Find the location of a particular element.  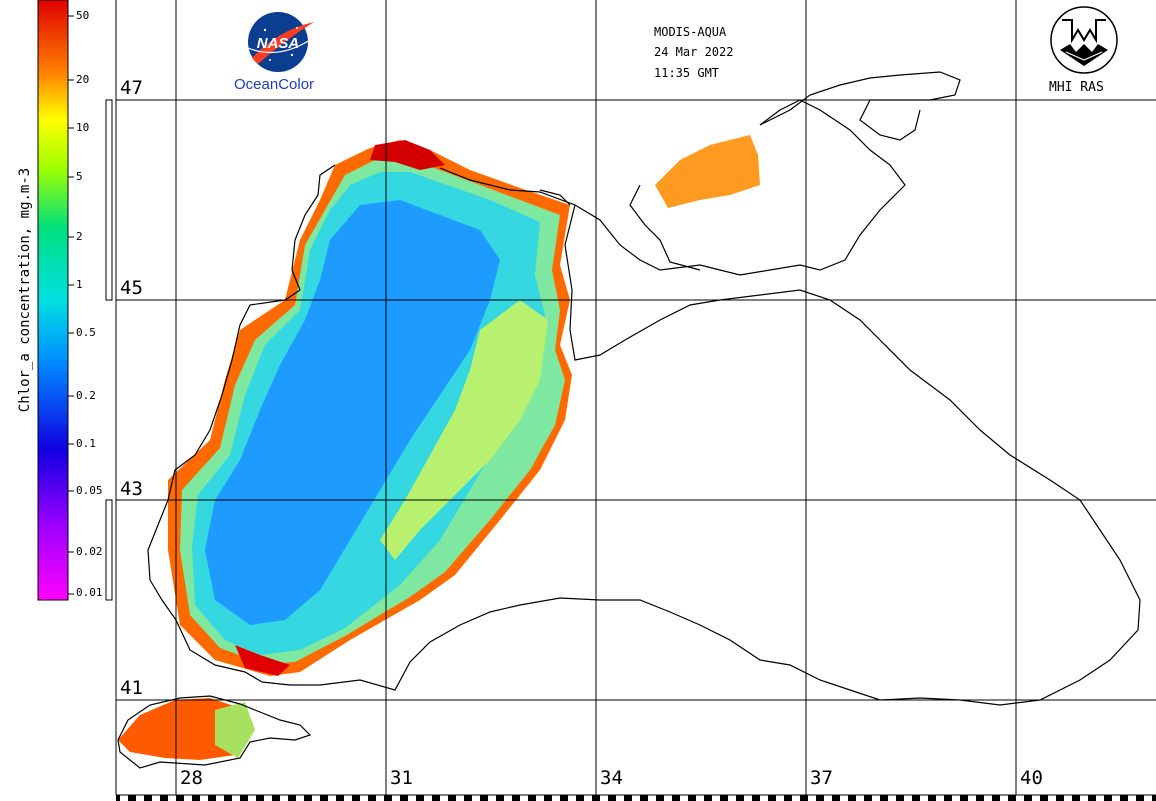

colorbar-tick: 5 is located at coordinates (79, 176).